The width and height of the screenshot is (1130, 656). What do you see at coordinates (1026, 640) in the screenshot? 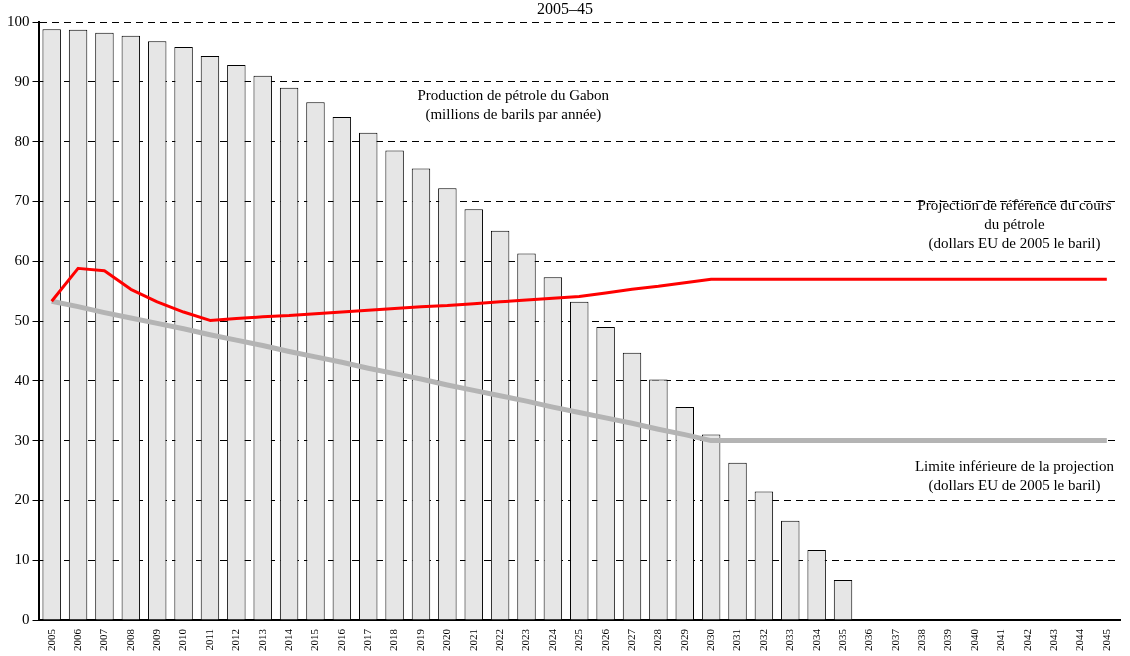
I see `x-tick-label: 2042` at bounding box center [1026, 640].